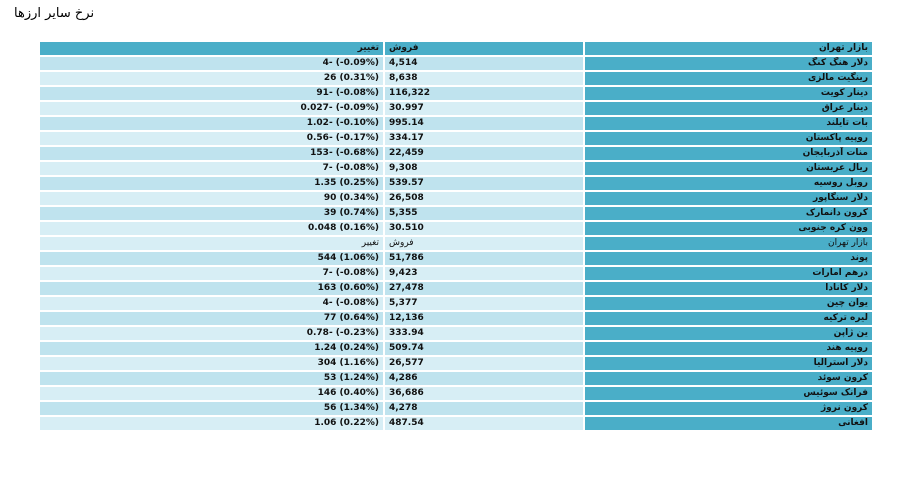  What do you see at coordinates (484, 108) in the screenshot?
I see `rate-sell: 30.997` at bounding box center [484, 108].